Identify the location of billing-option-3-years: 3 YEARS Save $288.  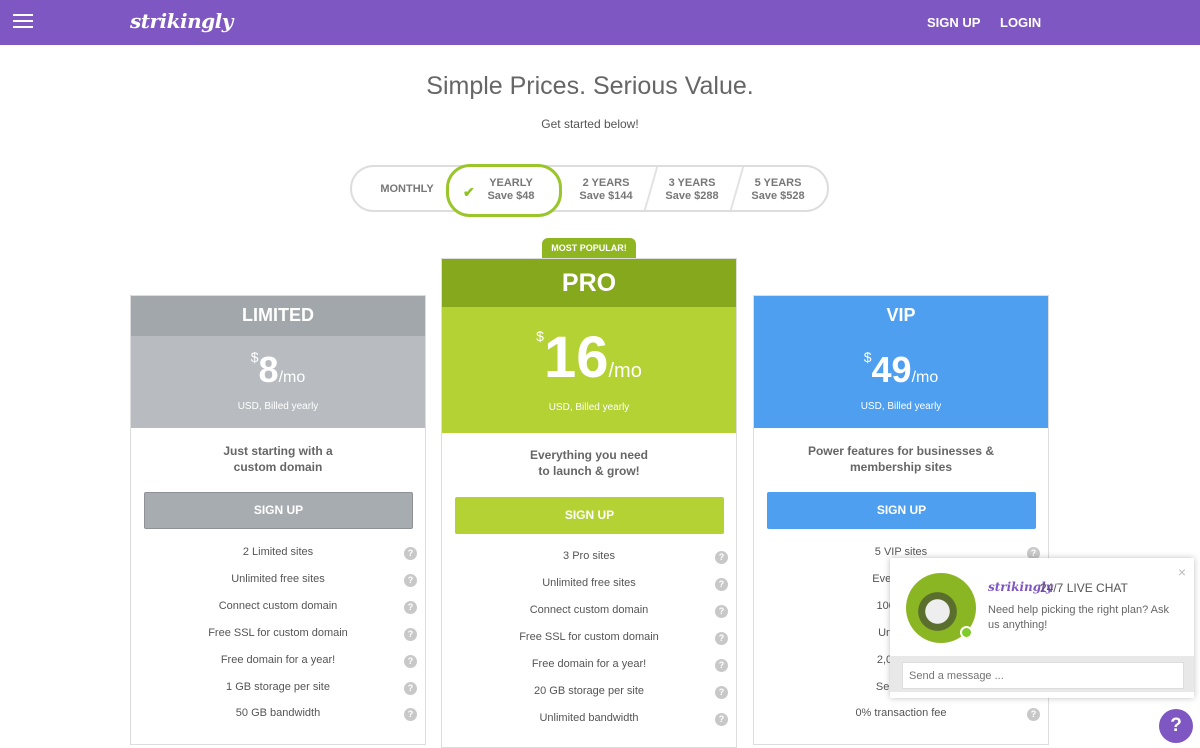
(692, 188).